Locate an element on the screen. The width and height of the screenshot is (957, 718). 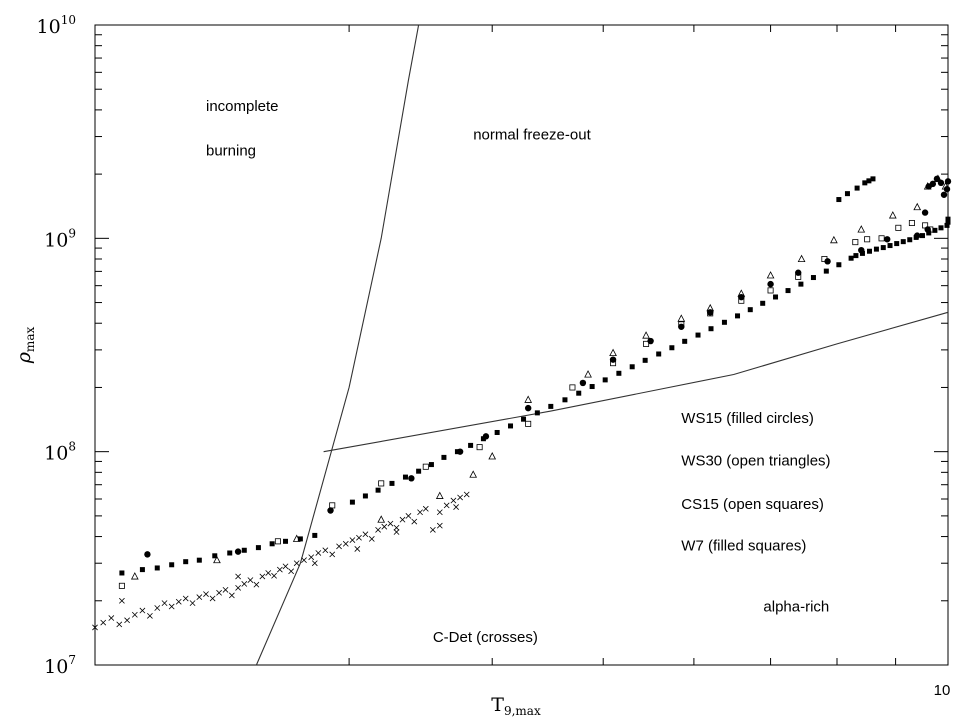
region-label-alpha: alpha-rich is located at coordinates (796, 607).